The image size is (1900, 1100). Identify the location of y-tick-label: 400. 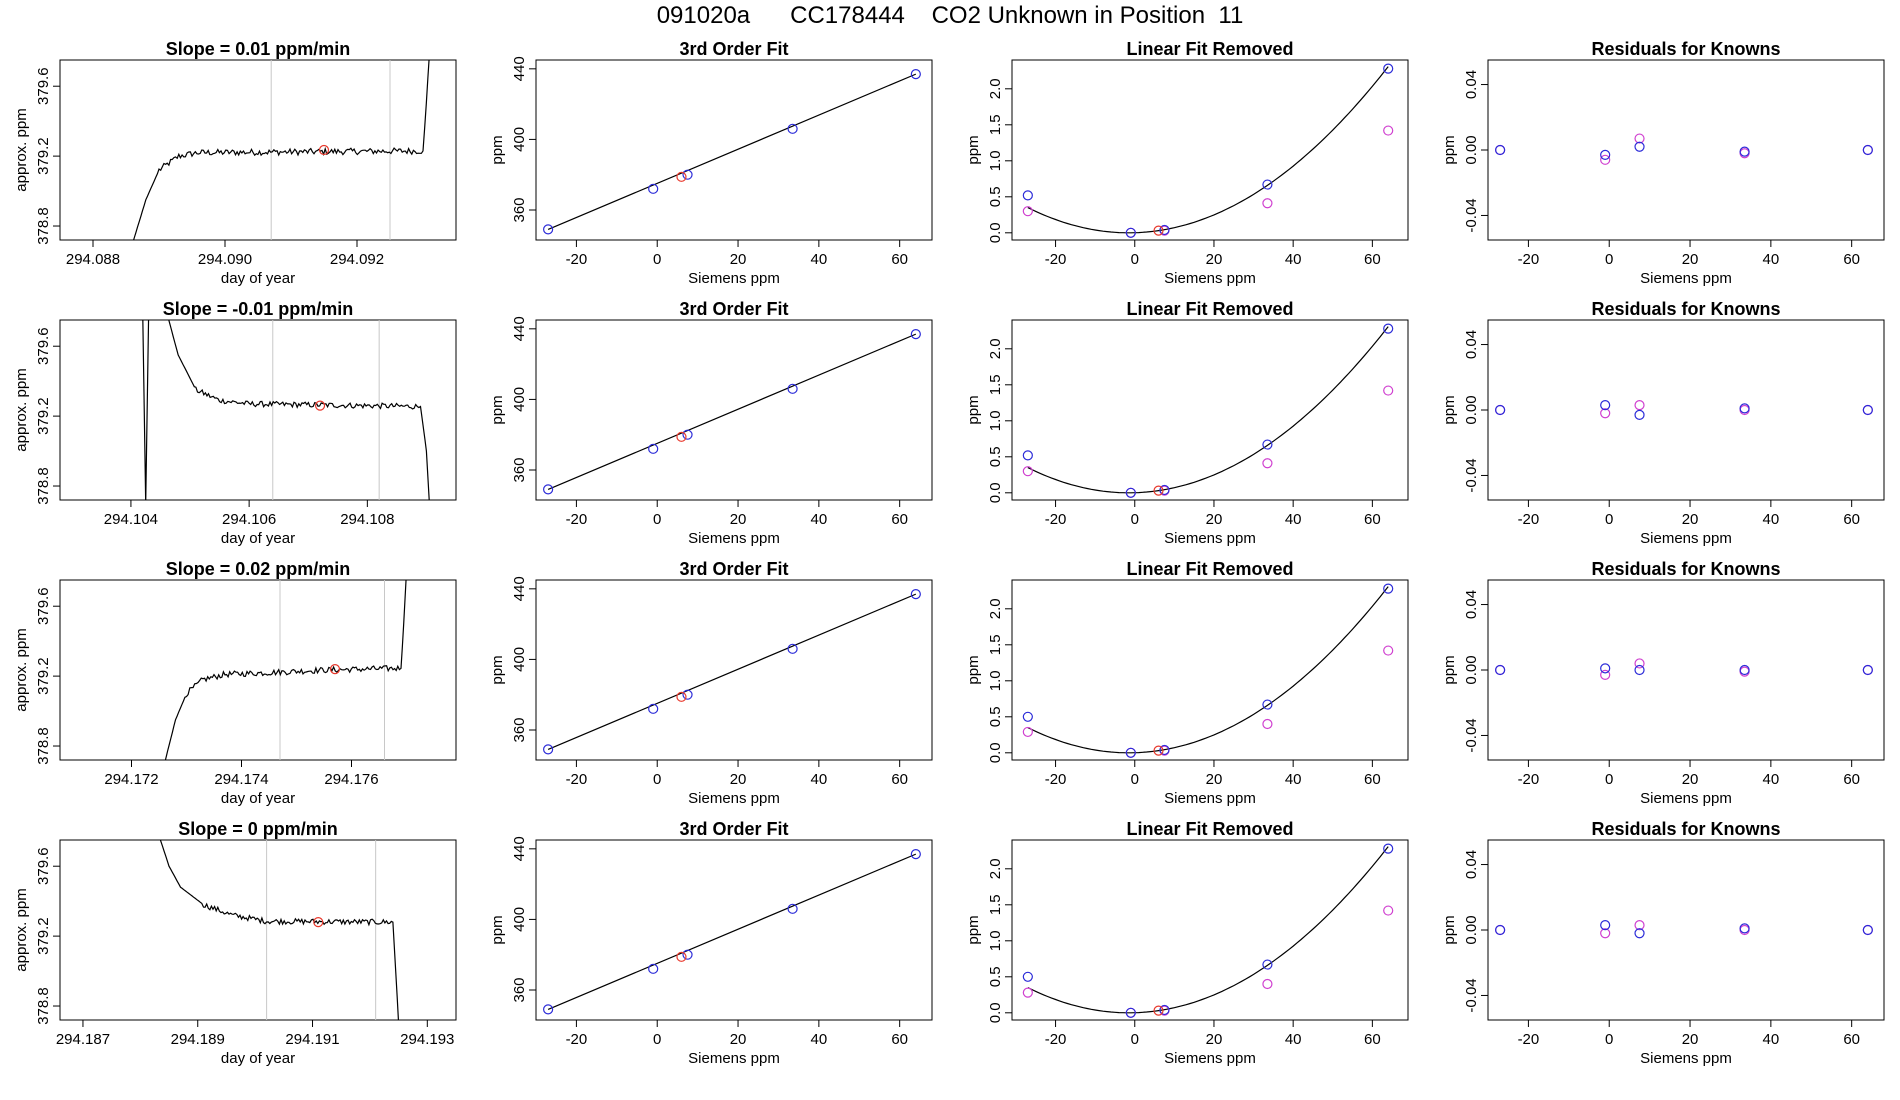
(519, 139).